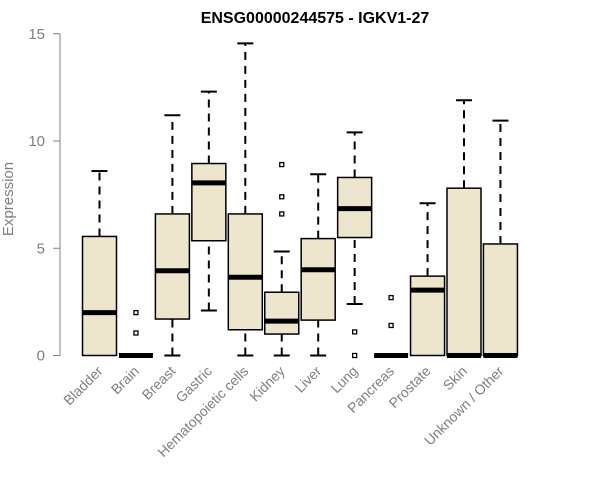 The width and height of the screenshot is (600, 500). What do you see at coordinates (343, 379) in the screenshot?
I see `x-tick-label: Lung` at bounding box center [343, 379].